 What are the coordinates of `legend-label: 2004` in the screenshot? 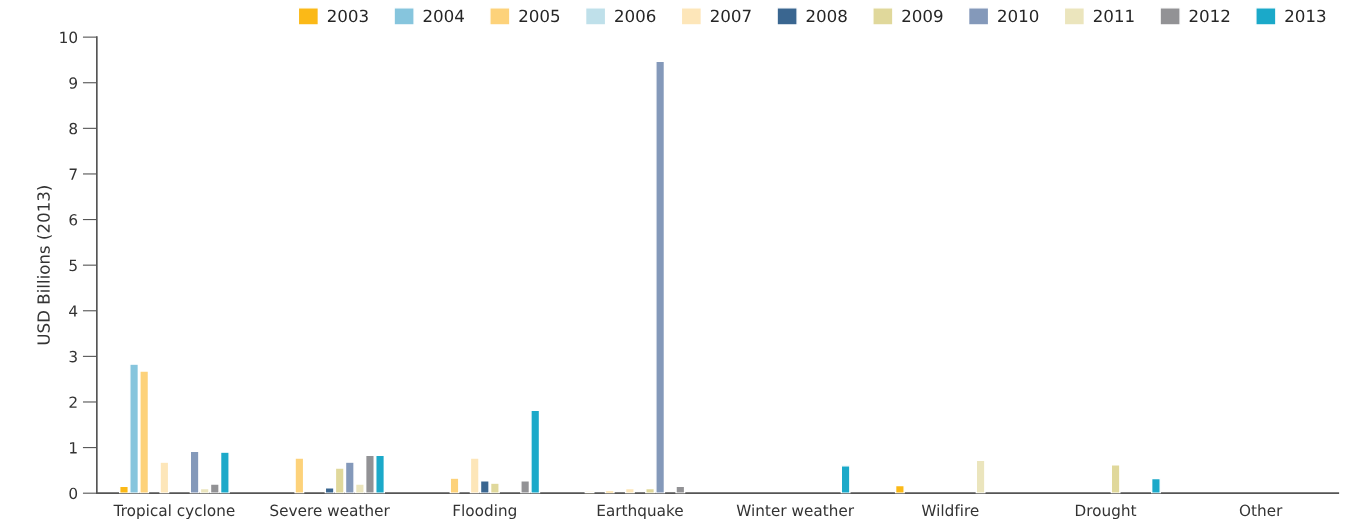 It's located at (443, 16).